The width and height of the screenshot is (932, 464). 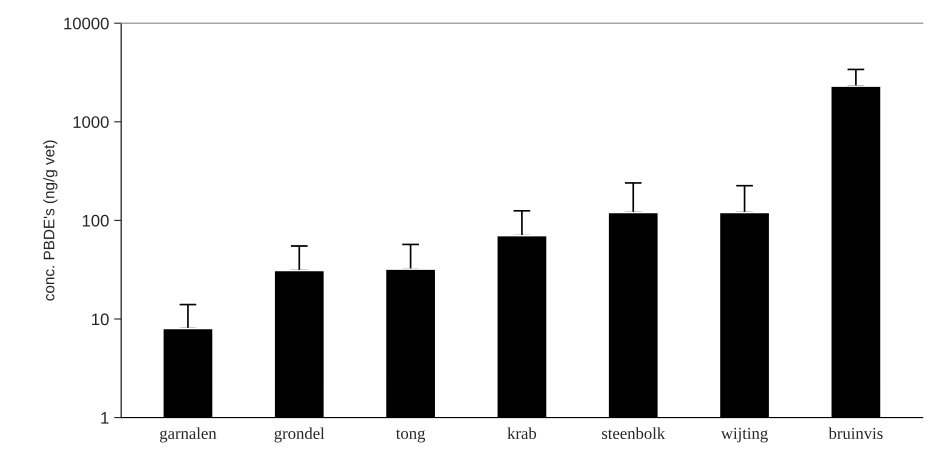 I want to click on x-tick-label: bruinvis, so click(x=855, y=433).